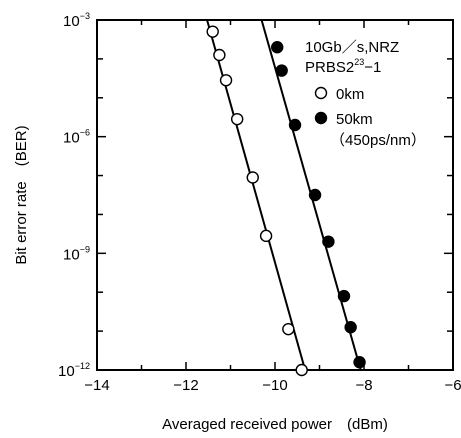  Describe the element at coordinates (329, 67) in the screenshot. I see `legend-title-pattern-prefix: PRBS2` at that location.